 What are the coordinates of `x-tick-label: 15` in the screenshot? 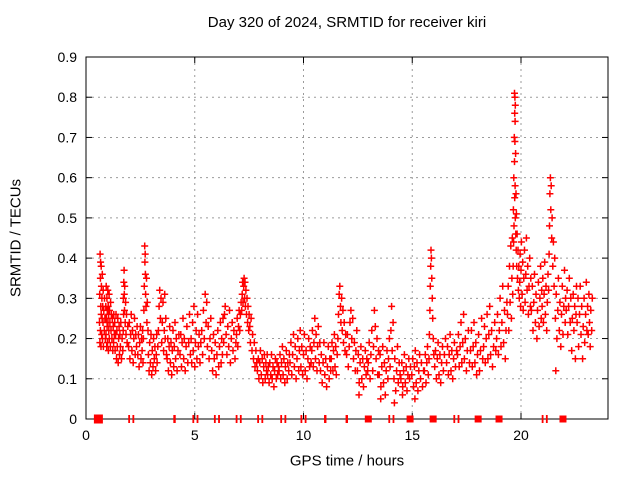 It's located at (412, 435).